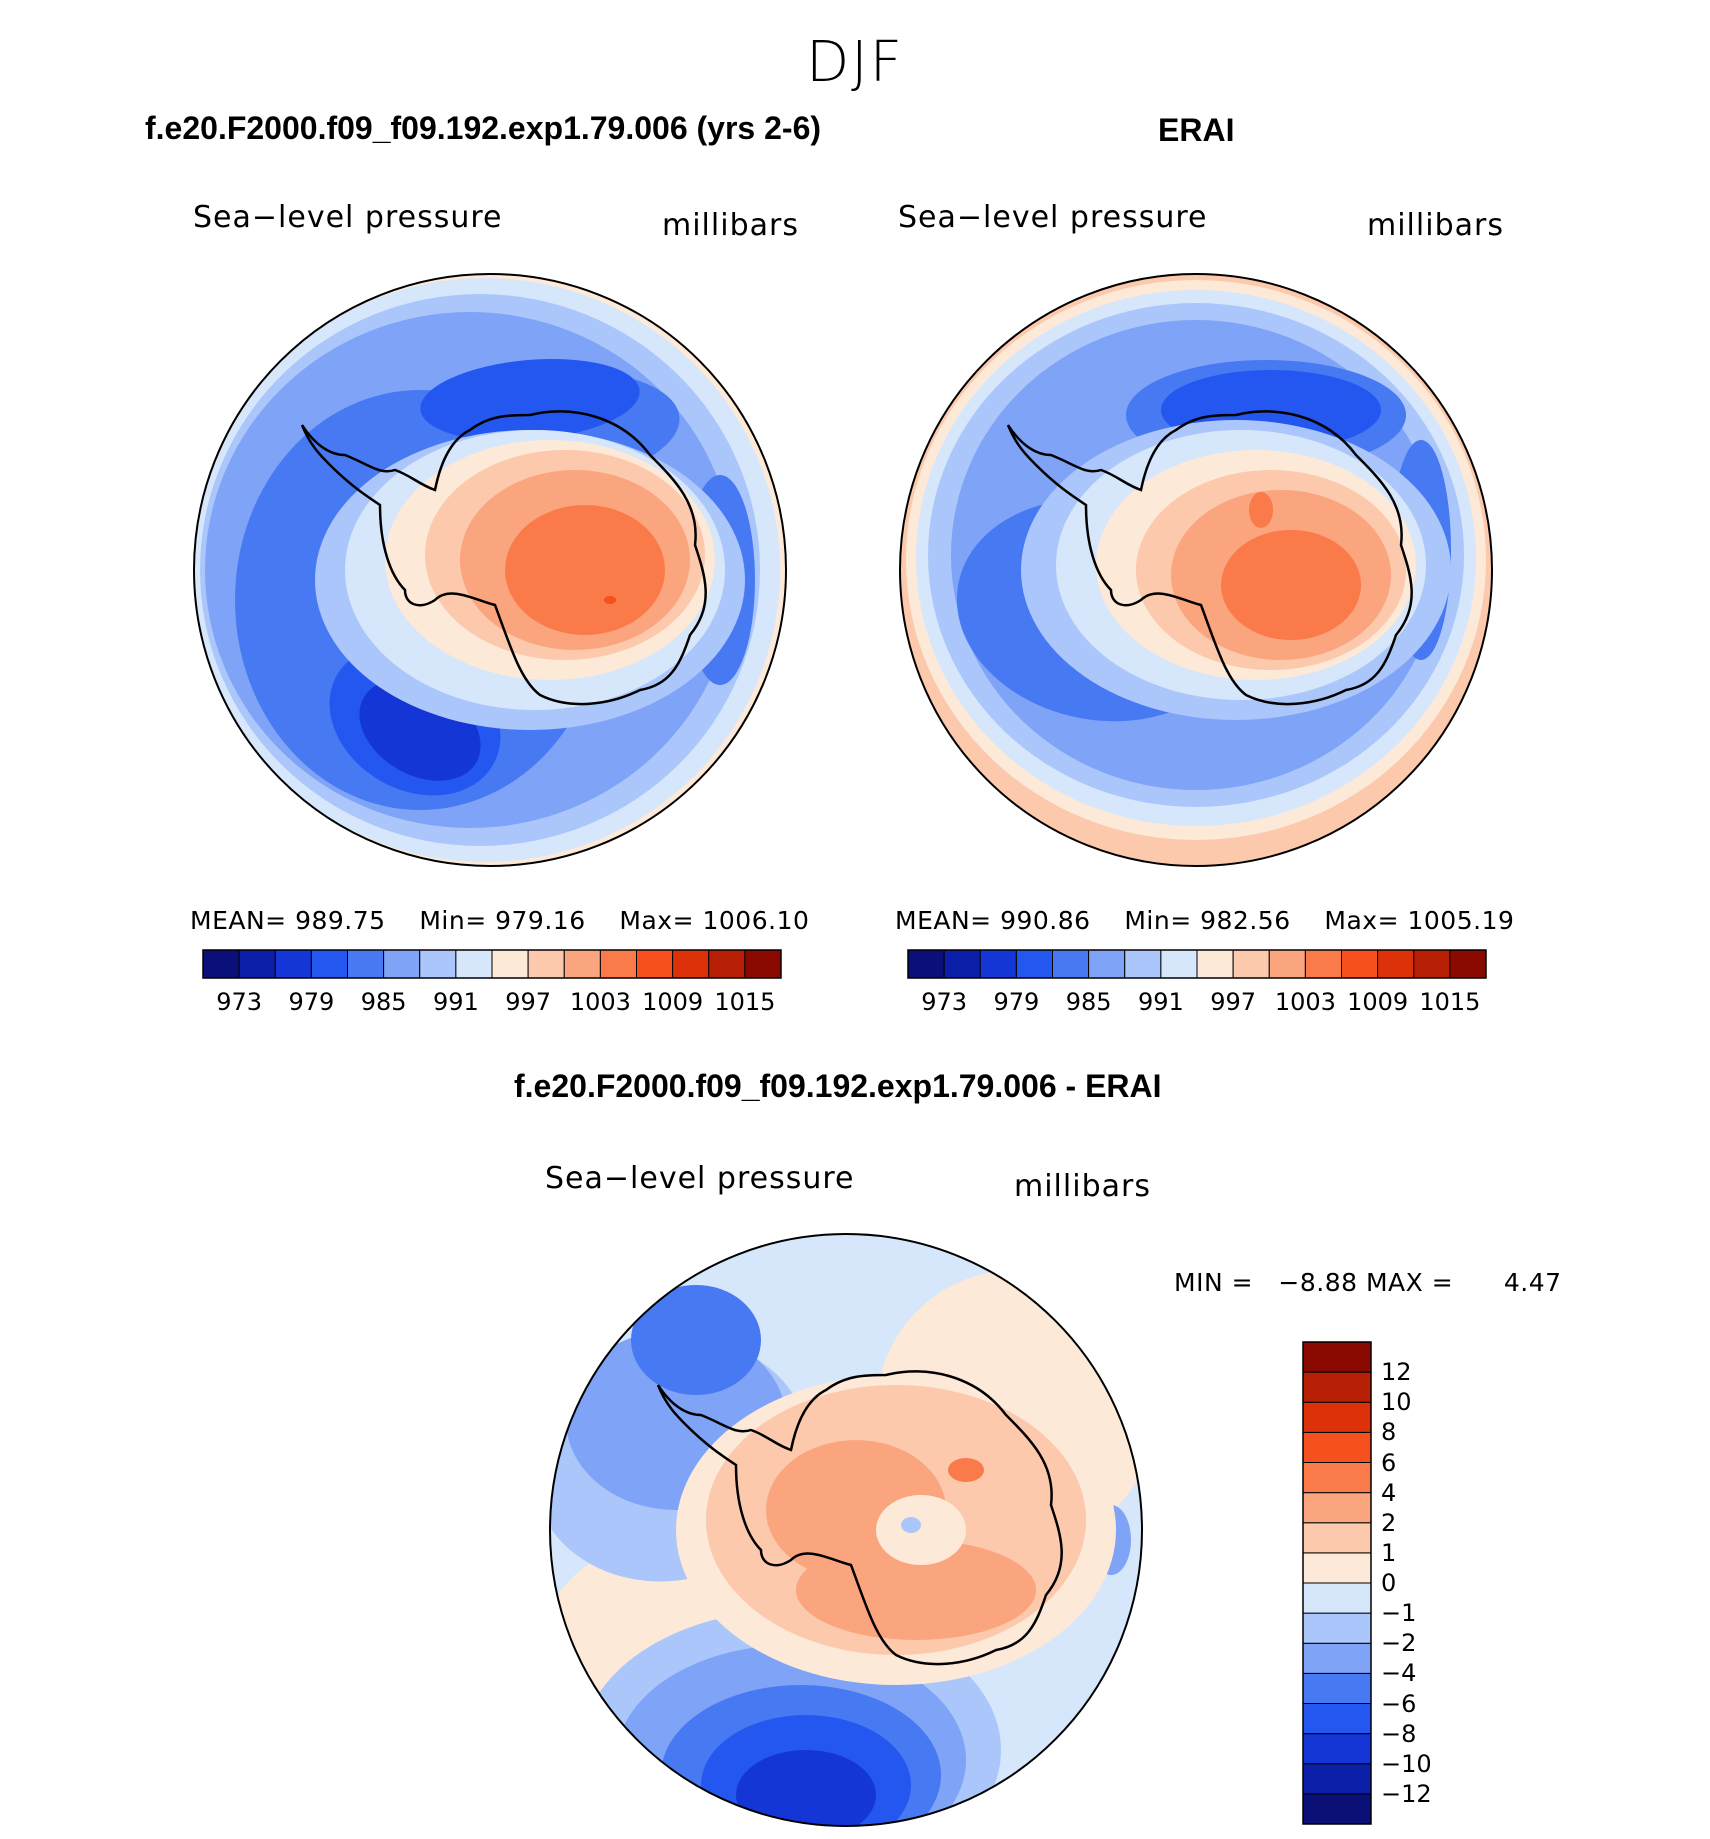  Describe the element at coordinates (1362, 920) in the screenshot. I see `right-max-label: Max=` at that location.